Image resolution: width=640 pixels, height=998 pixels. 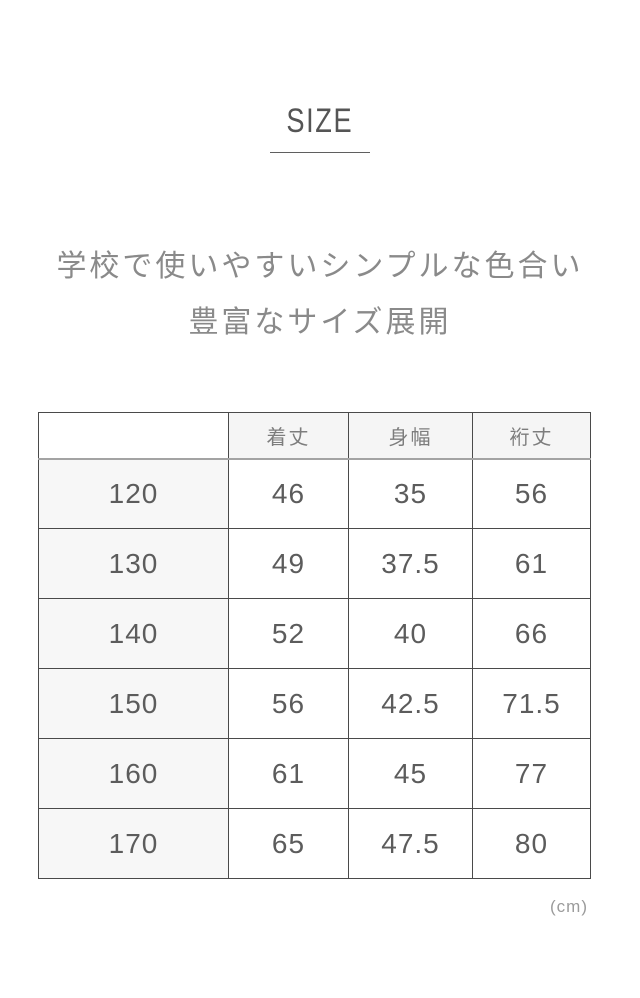 I want to click on unit-note: (cm), so click(x=569, y=906).